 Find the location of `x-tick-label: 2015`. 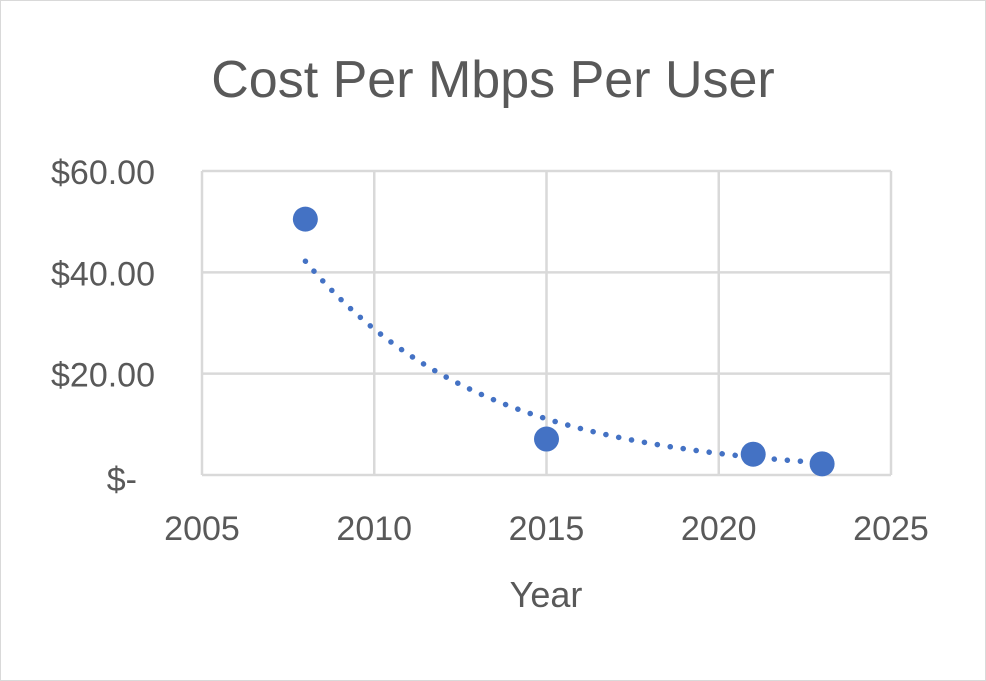

x-tick-label: 2015 is located at coordinates (547, 529).